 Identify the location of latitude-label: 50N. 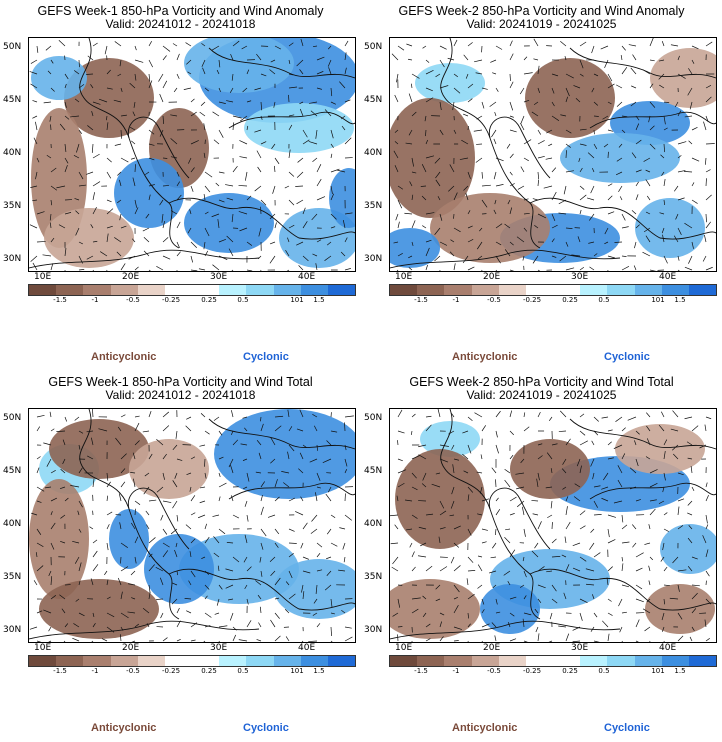
(12, 418).